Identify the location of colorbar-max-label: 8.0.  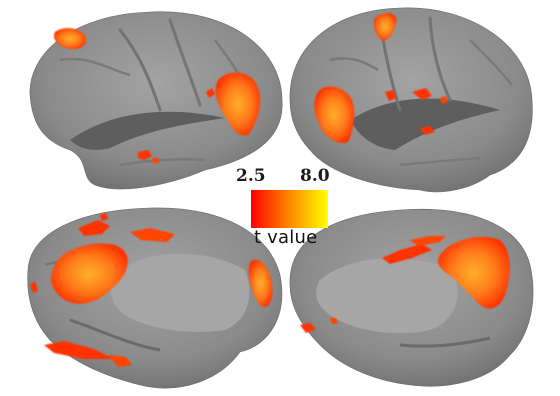
(315, 176).